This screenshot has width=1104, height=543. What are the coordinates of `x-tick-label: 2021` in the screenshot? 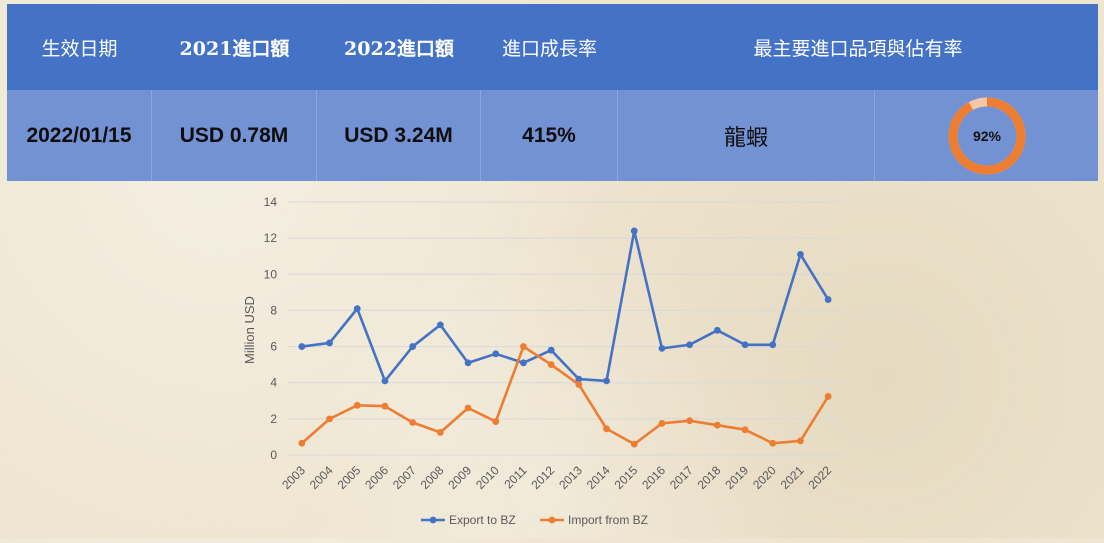 It's located at (792, 477).